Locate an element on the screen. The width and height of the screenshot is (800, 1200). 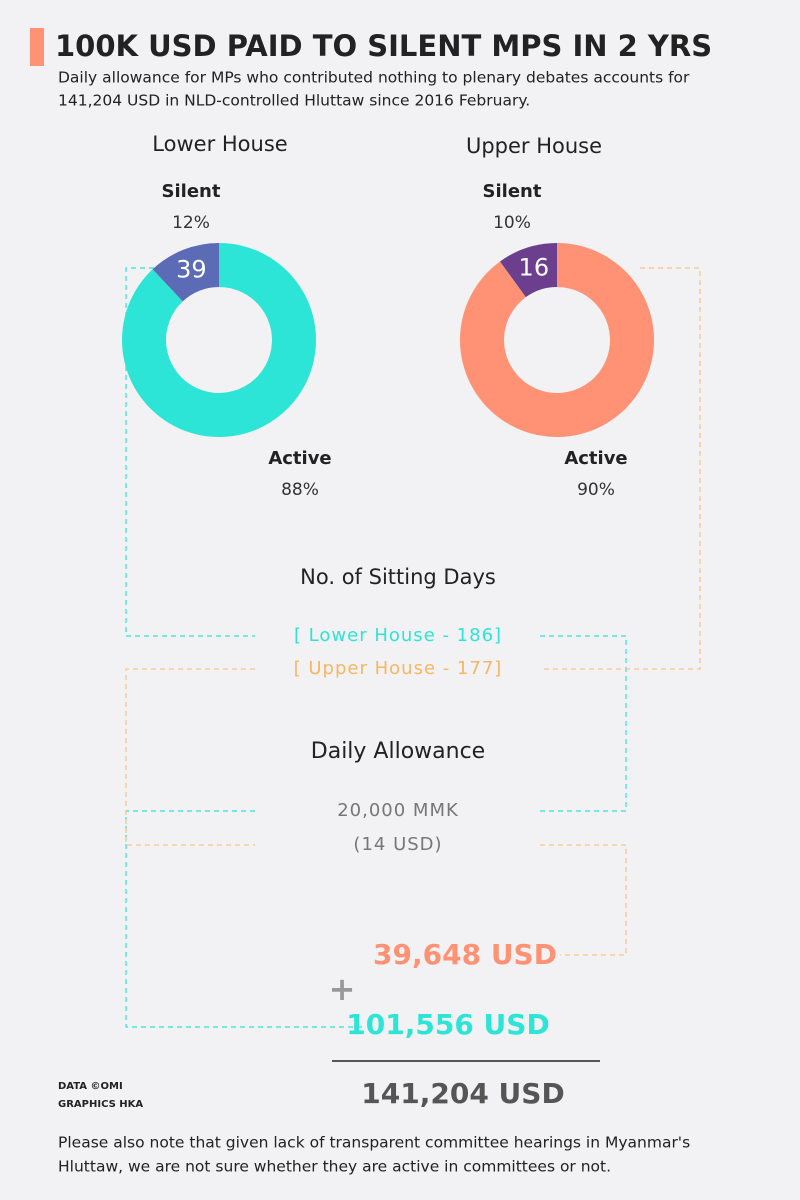
allowance-usd: (14 USD) is located at coordinates (397, 844).